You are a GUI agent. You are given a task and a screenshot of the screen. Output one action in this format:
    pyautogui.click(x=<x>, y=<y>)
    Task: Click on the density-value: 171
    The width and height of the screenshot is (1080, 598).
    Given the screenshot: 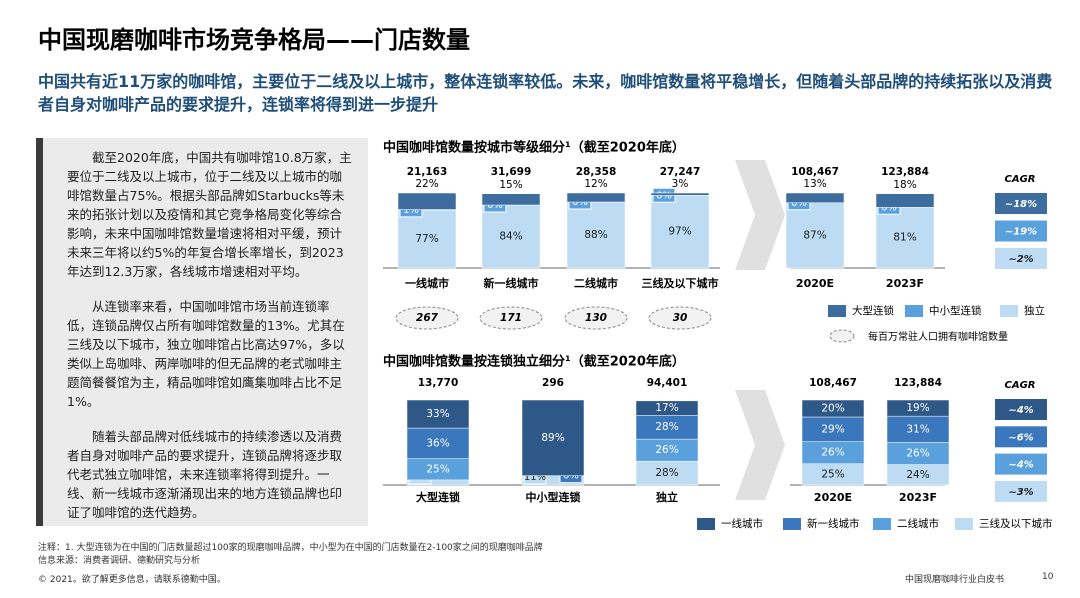 What is the action you would take?
    pyautogui.click(x=511, y=318)
    